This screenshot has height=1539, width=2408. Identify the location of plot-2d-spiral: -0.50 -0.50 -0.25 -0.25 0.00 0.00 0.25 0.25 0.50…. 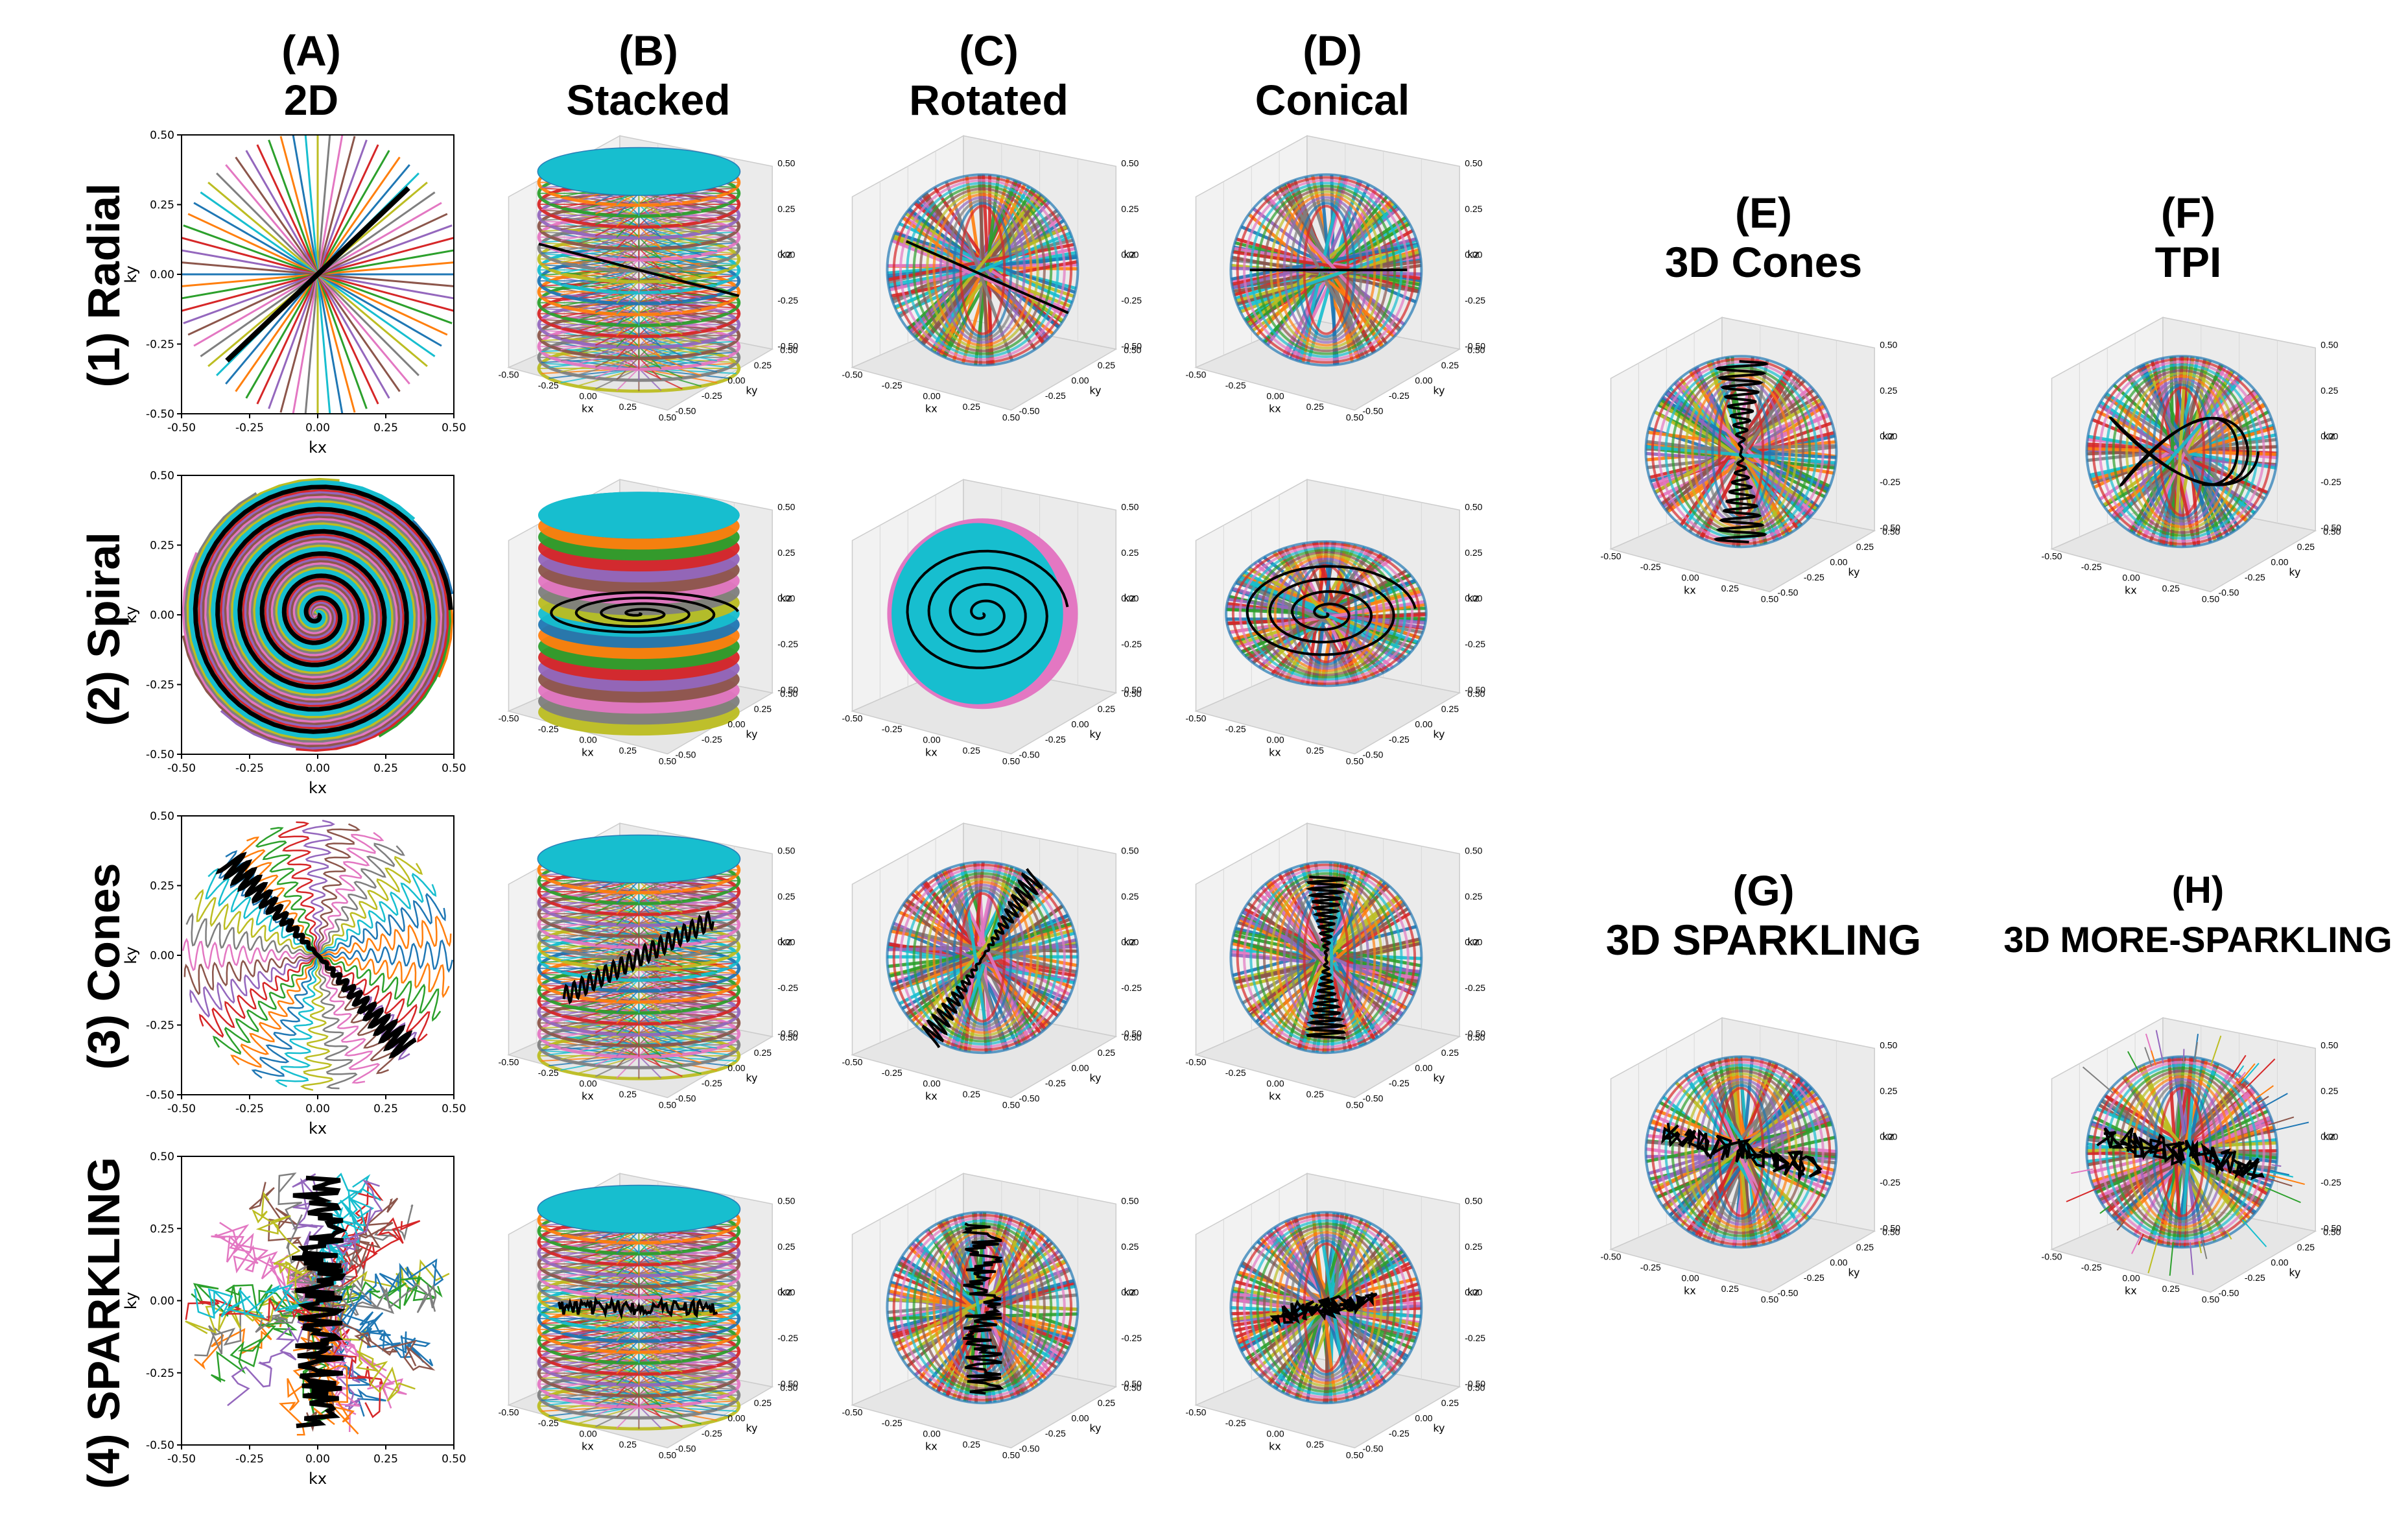
(291, 639).